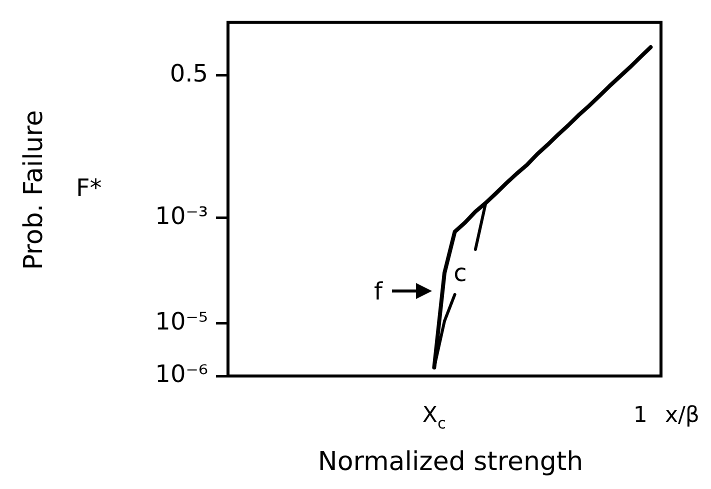  Describe the element at coordinates (34, 190) in the screenshot. I see `y-axis-title: Prob. Failure` at that location.